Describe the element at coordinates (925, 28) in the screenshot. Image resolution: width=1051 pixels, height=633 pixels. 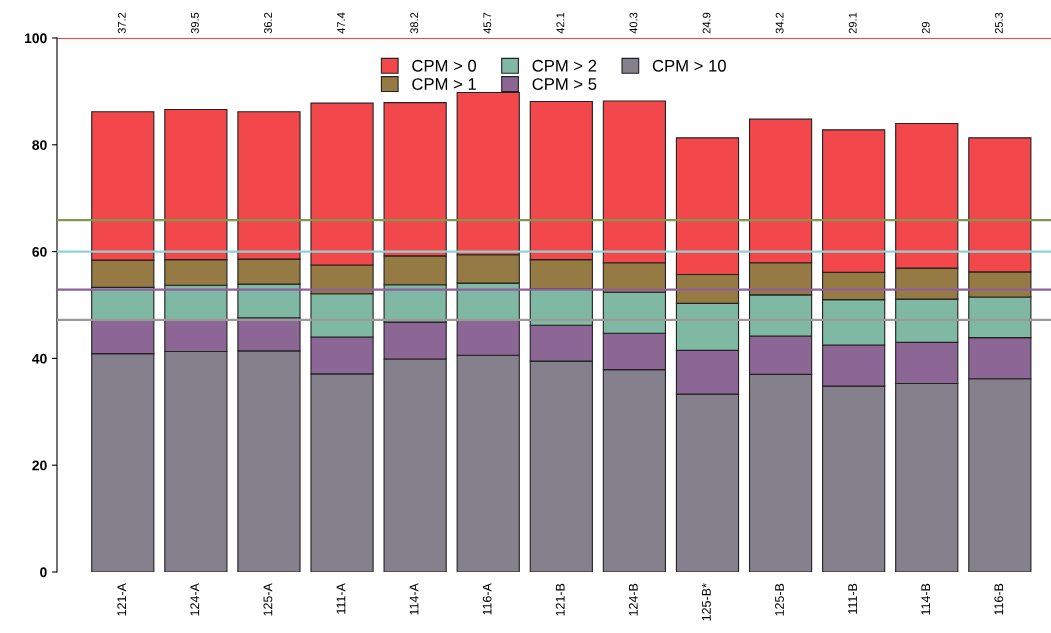
I see `annotation: 29` at that location.